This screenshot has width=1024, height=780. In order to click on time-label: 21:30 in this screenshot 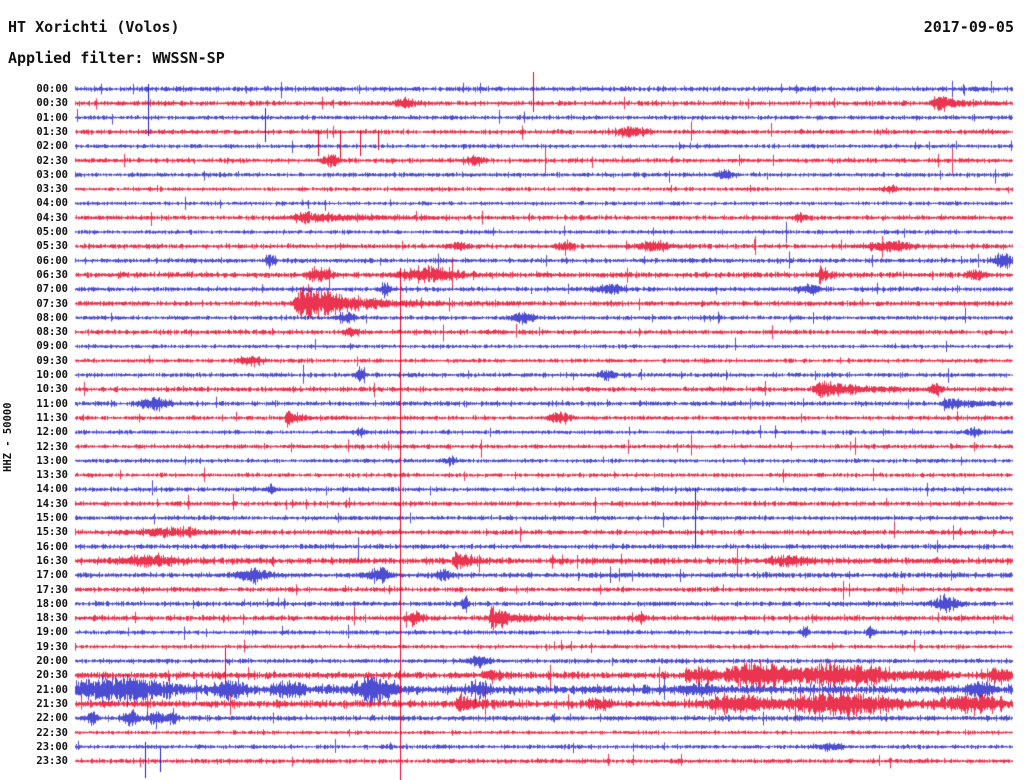, I will do `click(52, 703)`.